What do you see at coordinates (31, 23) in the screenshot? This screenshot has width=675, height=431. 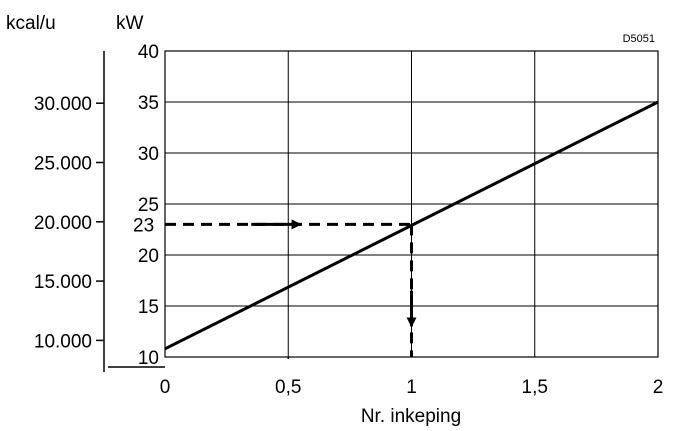 I see `y2-axis-label: kcal/u` at bounding box center [31, 23].